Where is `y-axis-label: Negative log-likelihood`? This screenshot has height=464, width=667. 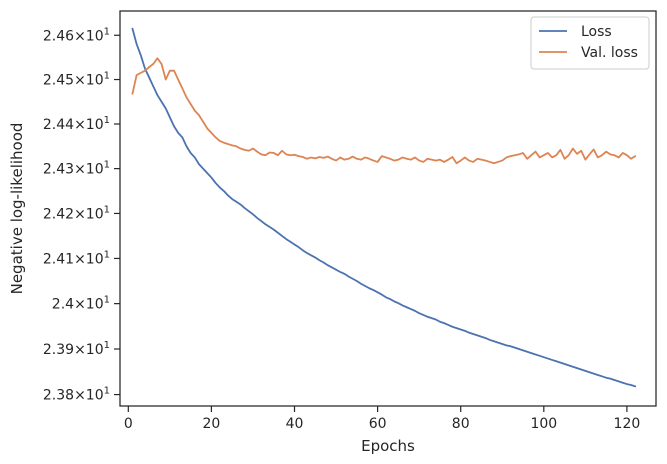
y-axis-label: Negative log-likelihood is located at coordinates (17, 209).